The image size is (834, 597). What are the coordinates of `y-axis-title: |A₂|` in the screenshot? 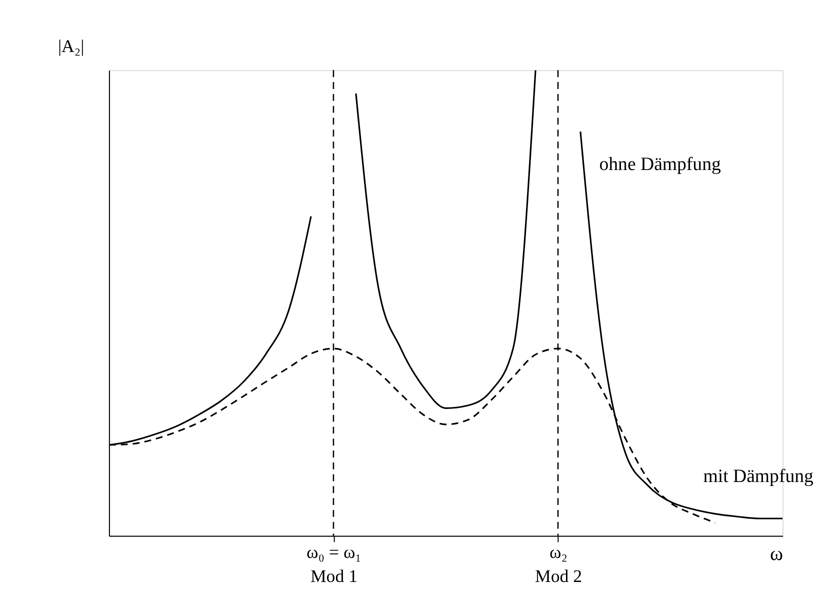 It's located at (71, 46).